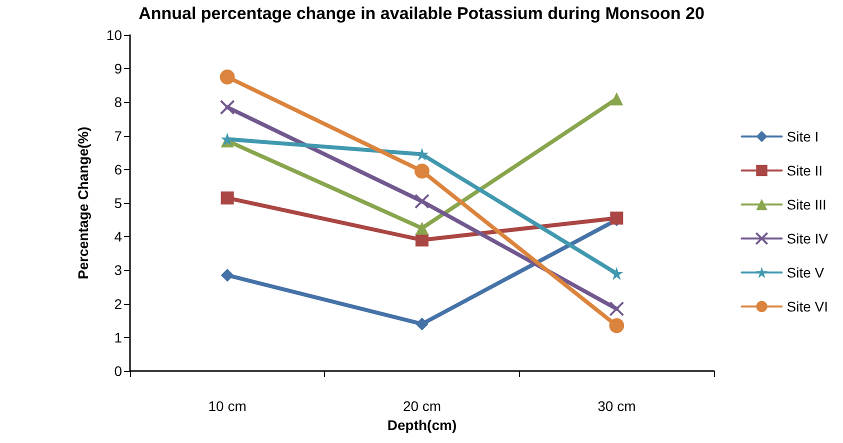  Describe the element at coordinates (118, 337) in the screenshot. I see `y-tick-label: 1` at that location.